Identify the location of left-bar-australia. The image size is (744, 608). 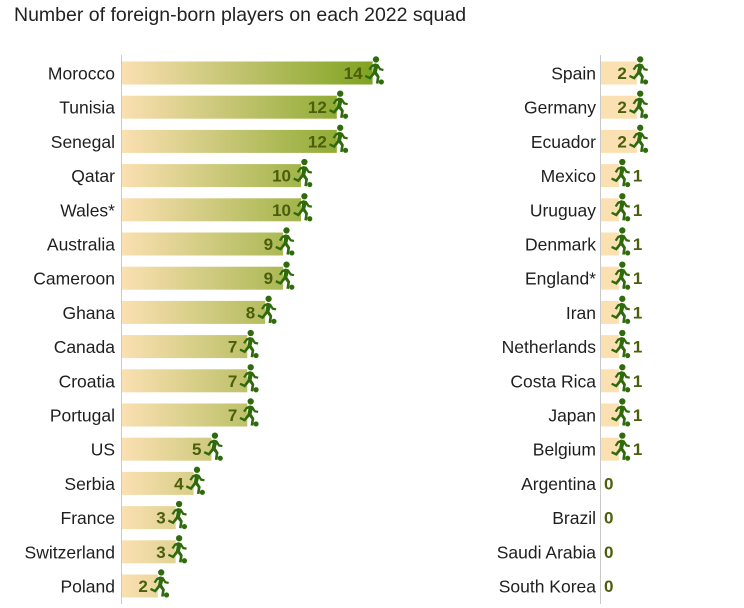
(203, 244).